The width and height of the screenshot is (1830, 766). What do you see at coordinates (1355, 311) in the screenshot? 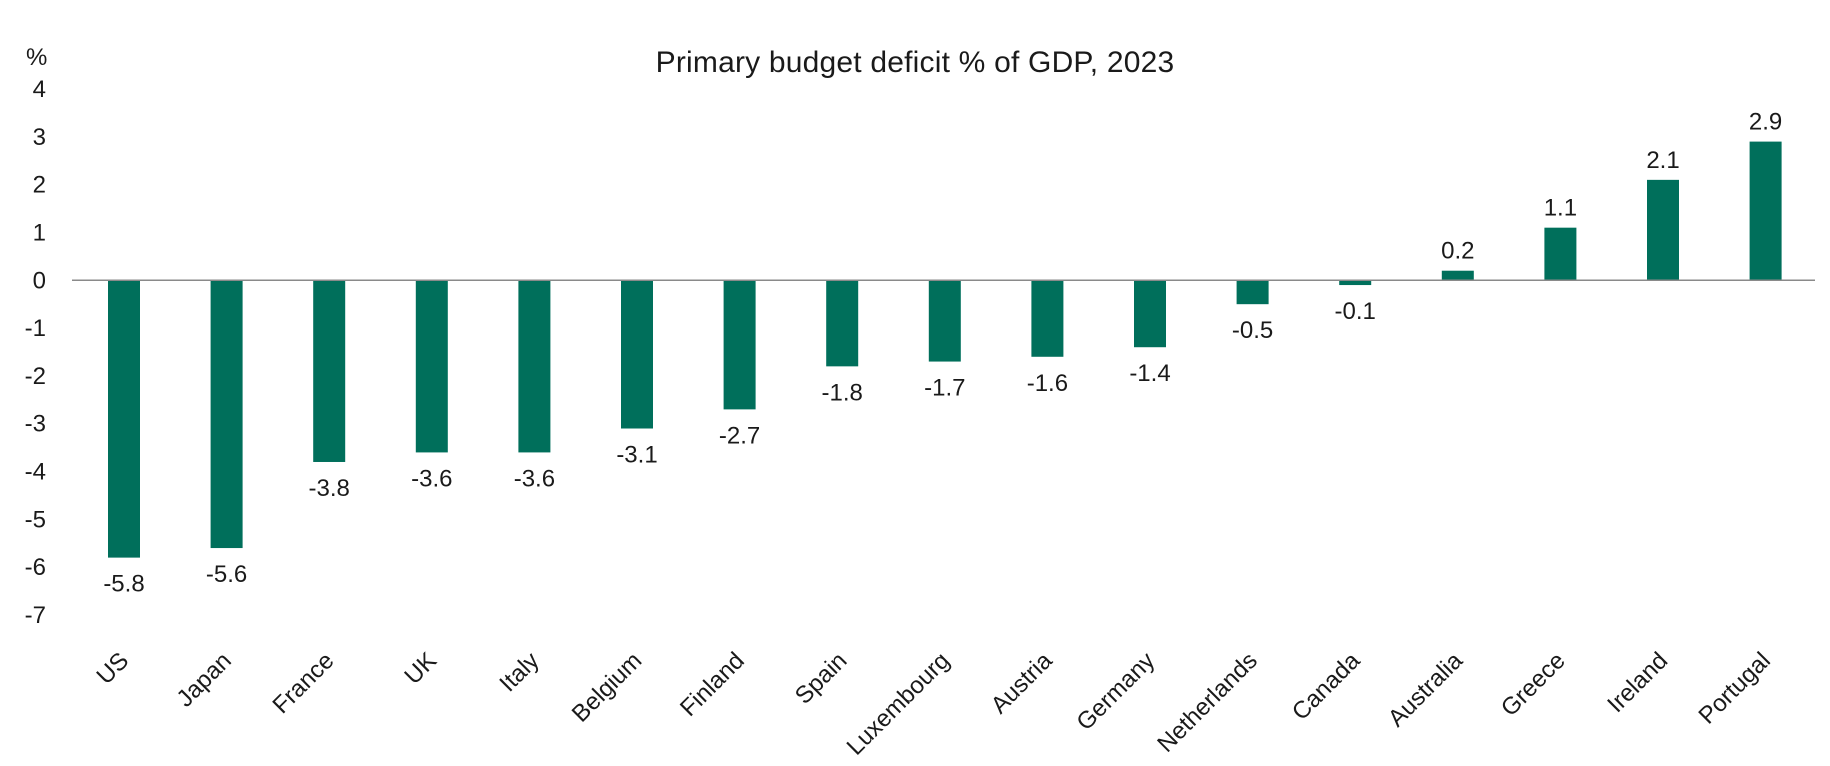
I see `data-label: -0.1` at bounding box center [1355, 311].